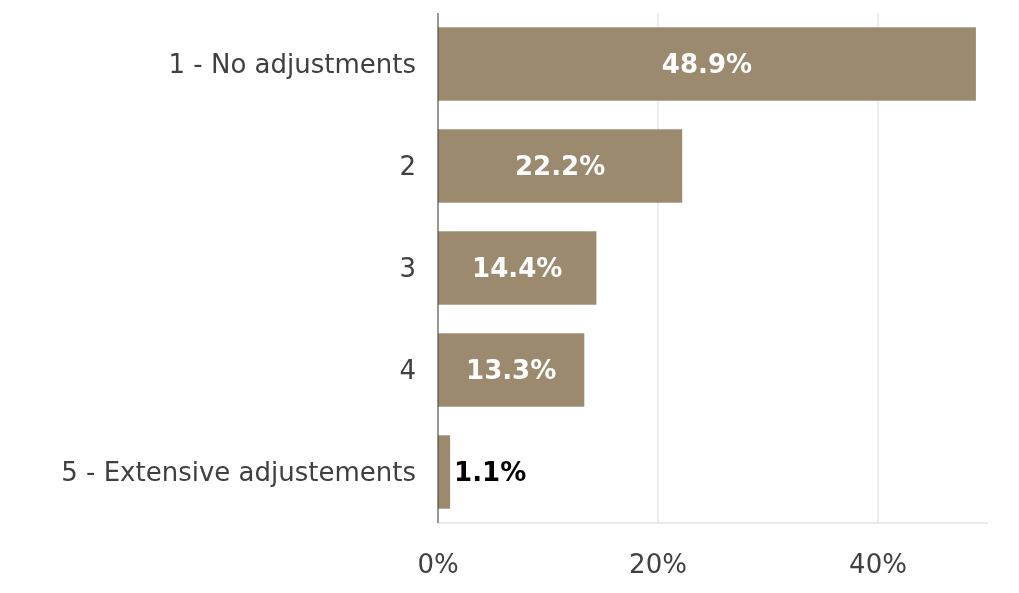 Image resolution: width=1019 pixels, height=593 pixels. I want to click on y-tick-label: 5 - Extensive adjustements, so click(238, 472).